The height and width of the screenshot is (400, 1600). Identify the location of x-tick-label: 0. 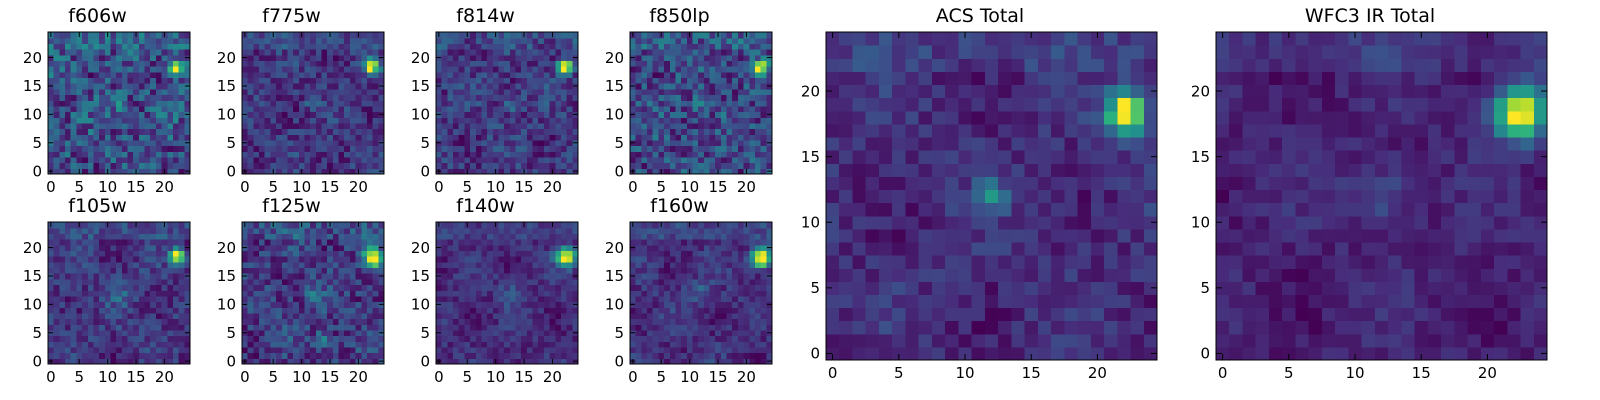
(51, 377).